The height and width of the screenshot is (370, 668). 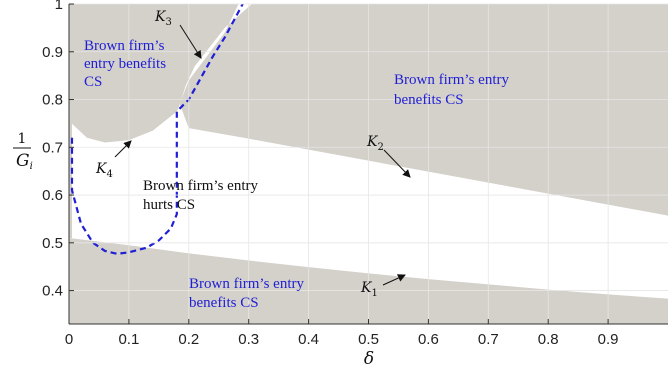 I want to click on k4-label-sub: 4, so click(x=109, y=174).